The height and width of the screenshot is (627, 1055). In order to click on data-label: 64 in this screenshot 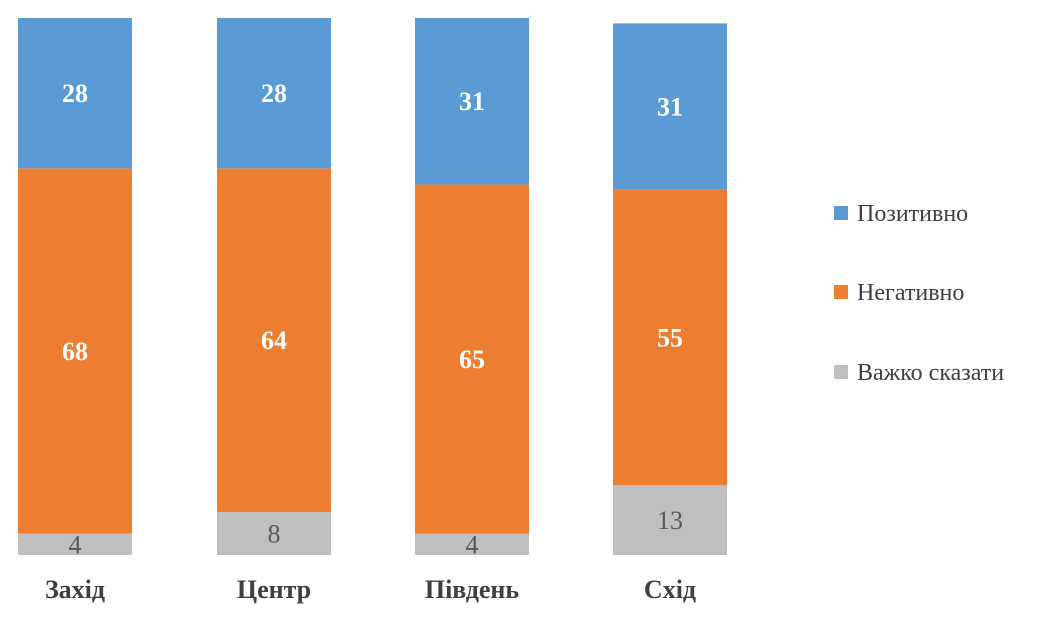, I will do `click(274, 340)`.